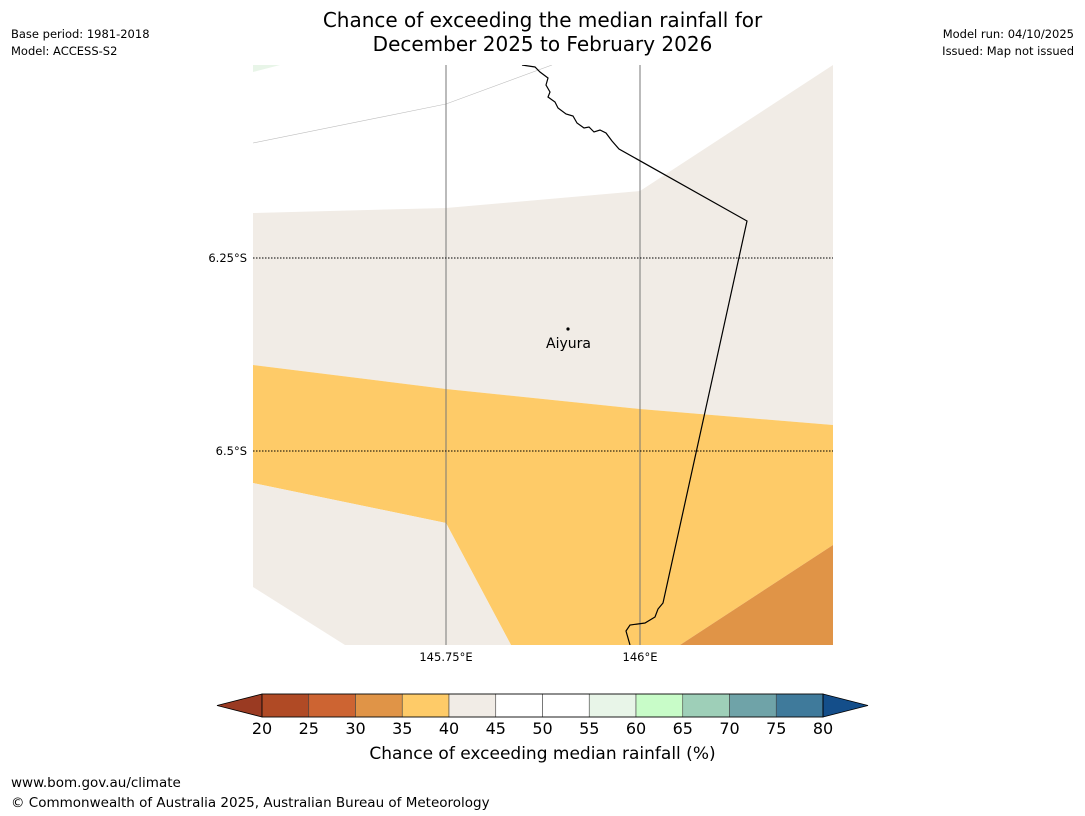  What do you see at coordinates (682, 728) in the screenshot?
I see `colorbar-tick-label: 65` at bounding box center [682, 728].